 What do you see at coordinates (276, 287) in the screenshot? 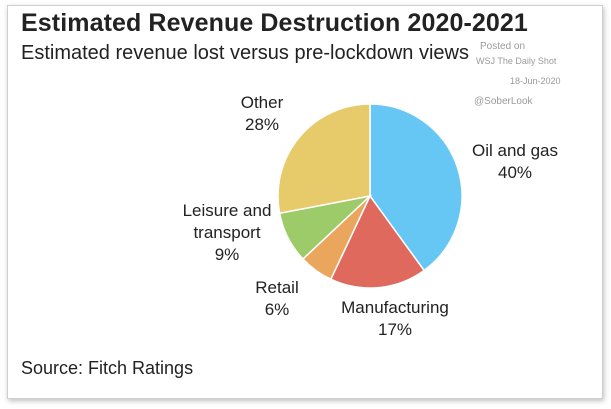
I see `slice-name-label: Retail` at bounding box center [276, 287].